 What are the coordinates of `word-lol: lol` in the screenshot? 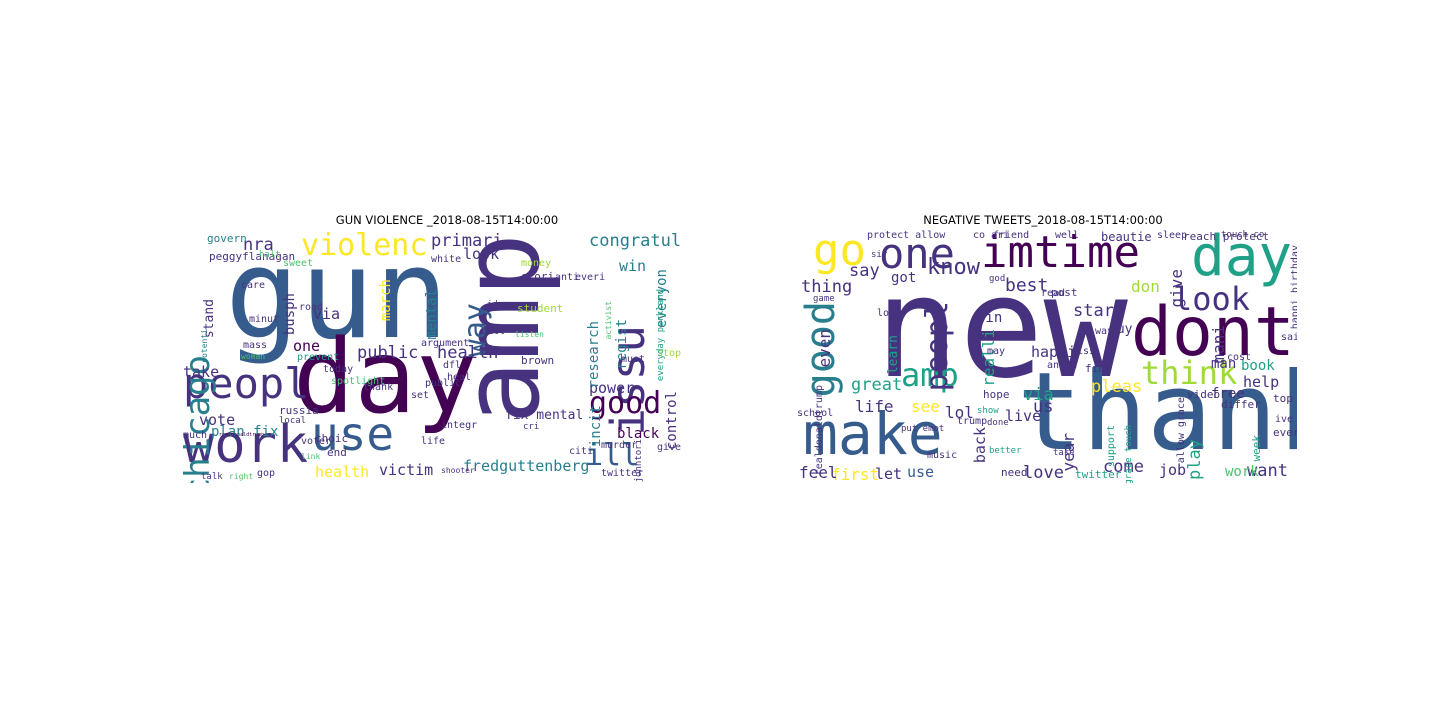 It's located at (959, 412).